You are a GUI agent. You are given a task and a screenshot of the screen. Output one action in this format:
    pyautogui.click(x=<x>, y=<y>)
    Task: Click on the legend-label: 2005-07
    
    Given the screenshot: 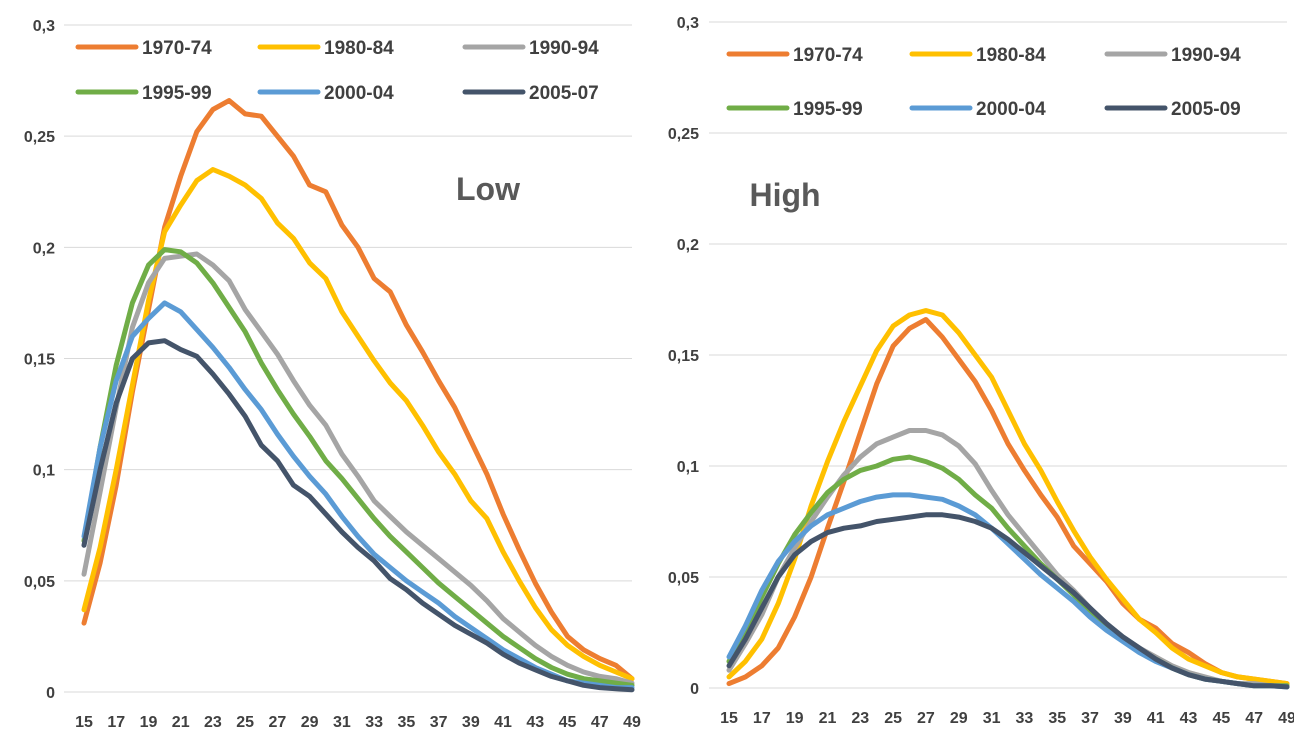 What is the action you would take?
    pyautogui.click(x=564, y=93)
    